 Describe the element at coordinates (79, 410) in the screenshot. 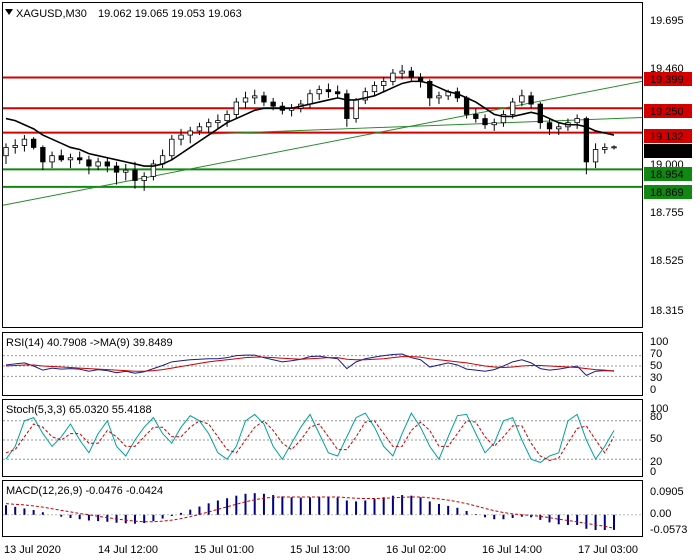

I see `stoch-label: Stoch(5,3,3) 65.0320 55.4188` at that location.